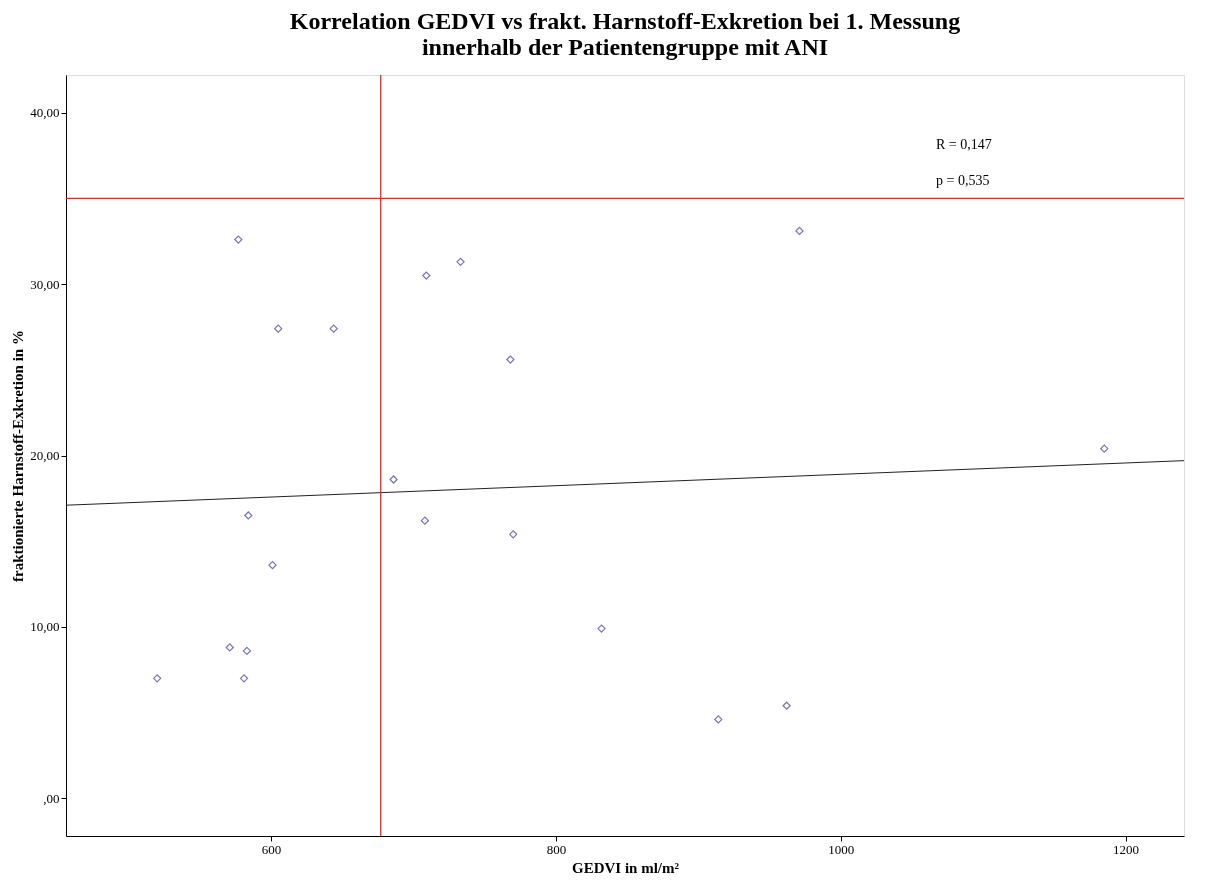  Describe the element at coordinates (51, 798) in the screenshot. I see `y-tick-label: ,00` at that location.